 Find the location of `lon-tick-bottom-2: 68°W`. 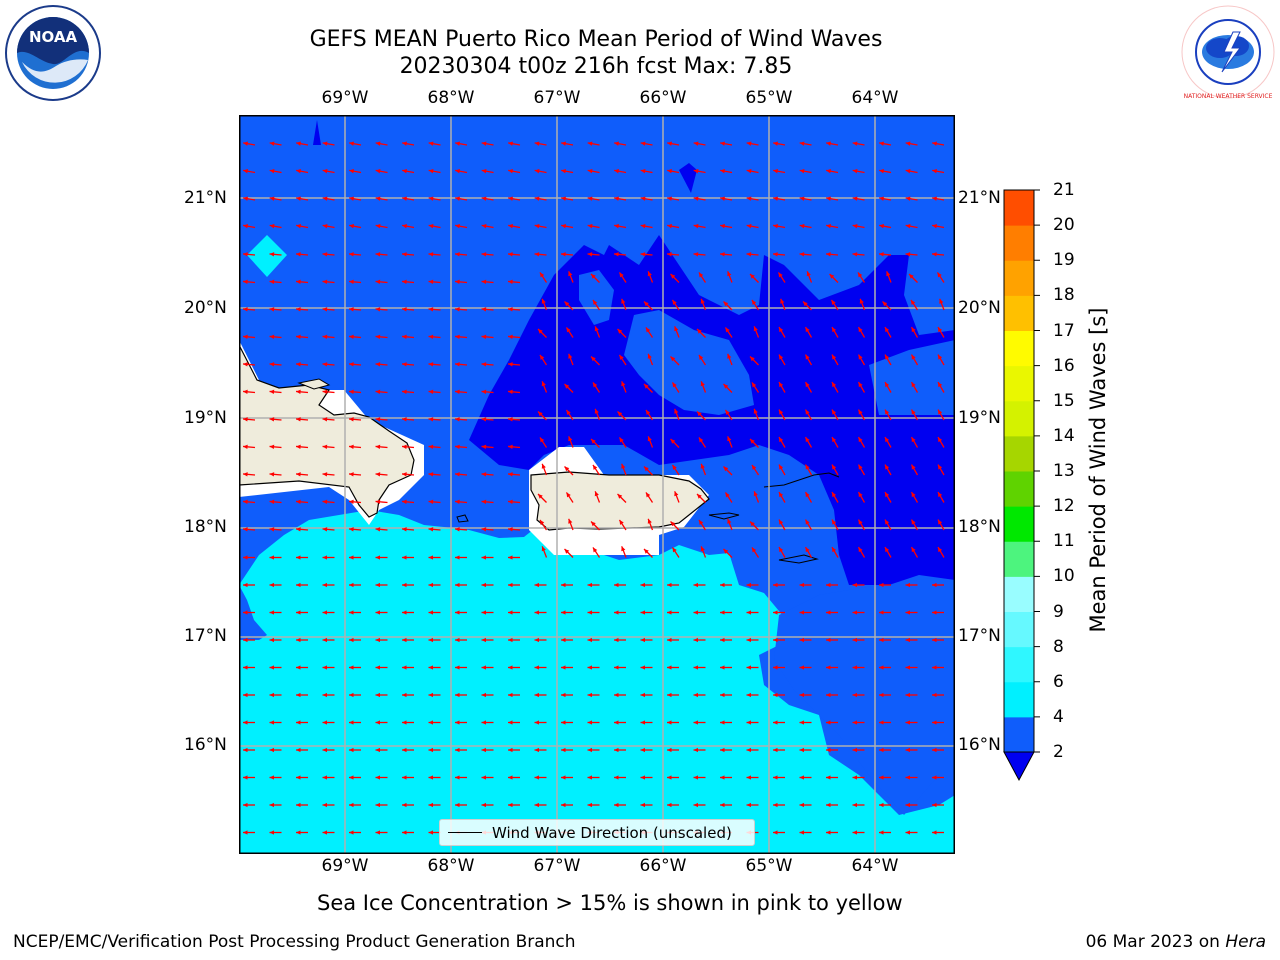

lon-tick-bottom-2: 68°W is located at coordinates (451, 866).